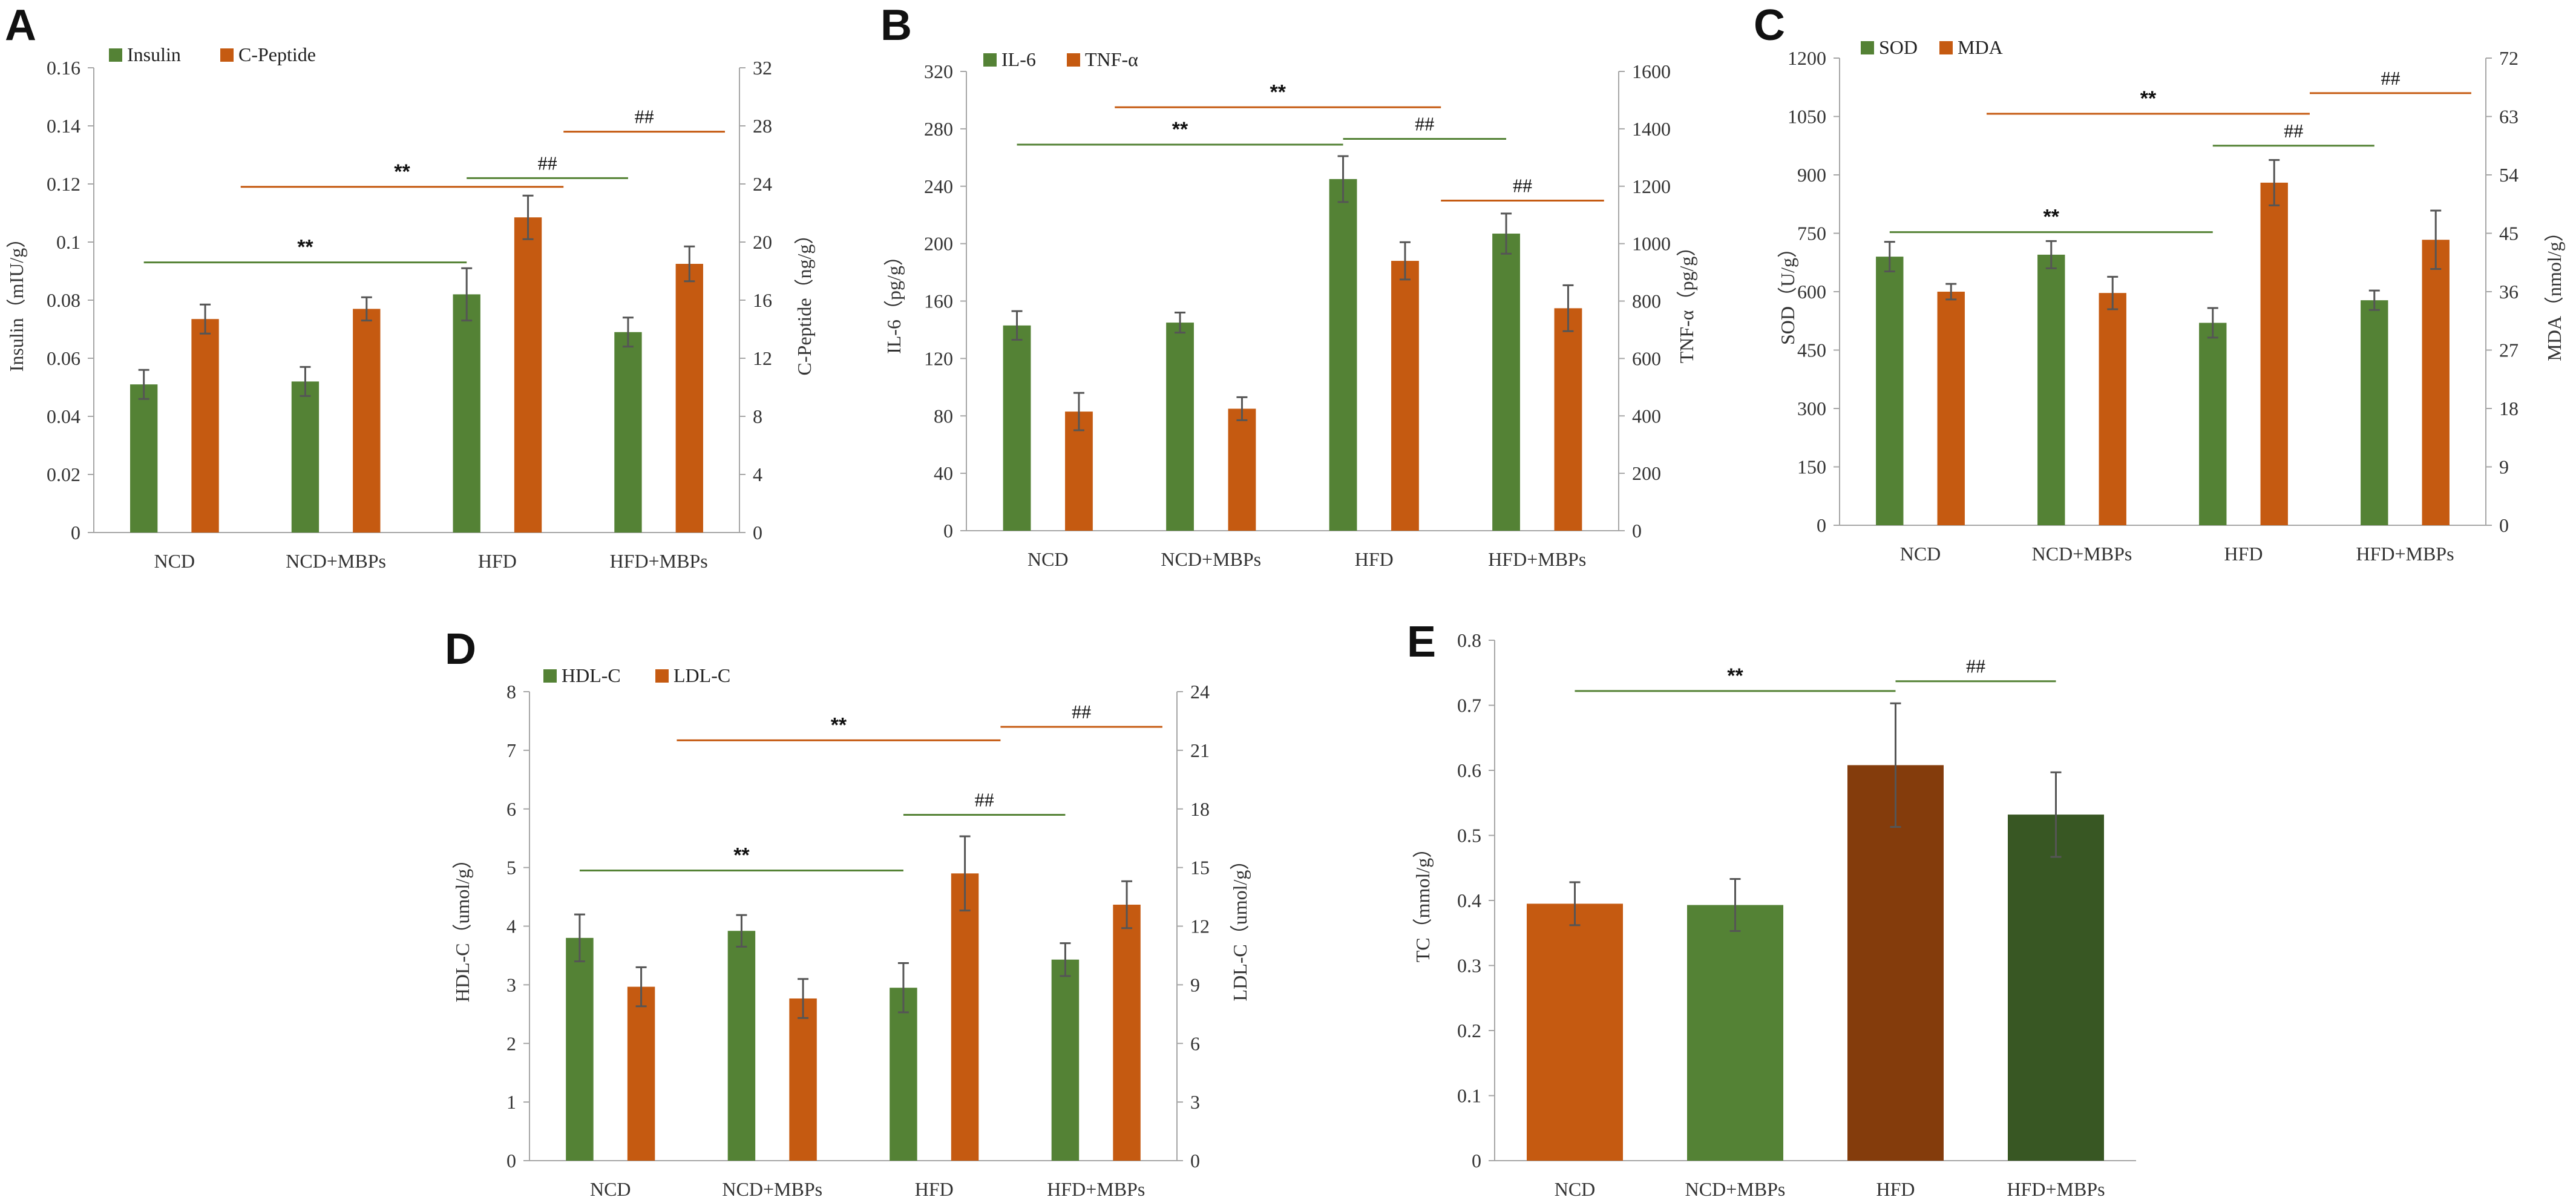 This screenshot has height=1200, width=2576. What do you see at coordinates (762, 68) in the screenshot?
I see `right-tick-label: 32` at bounding box center [762, 68].